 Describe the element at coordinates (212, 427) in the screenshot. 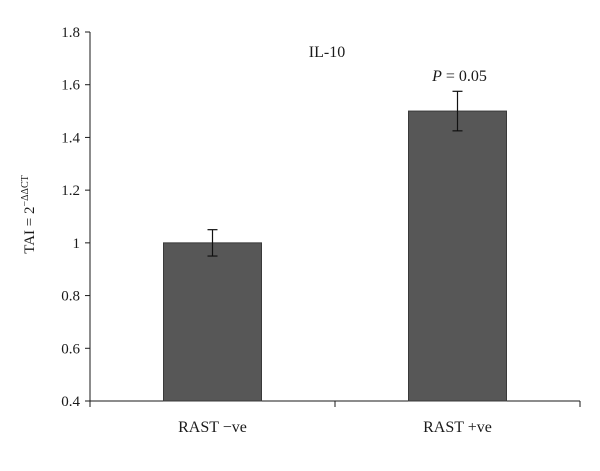

I see `category-label: RAST −ve` at that location.